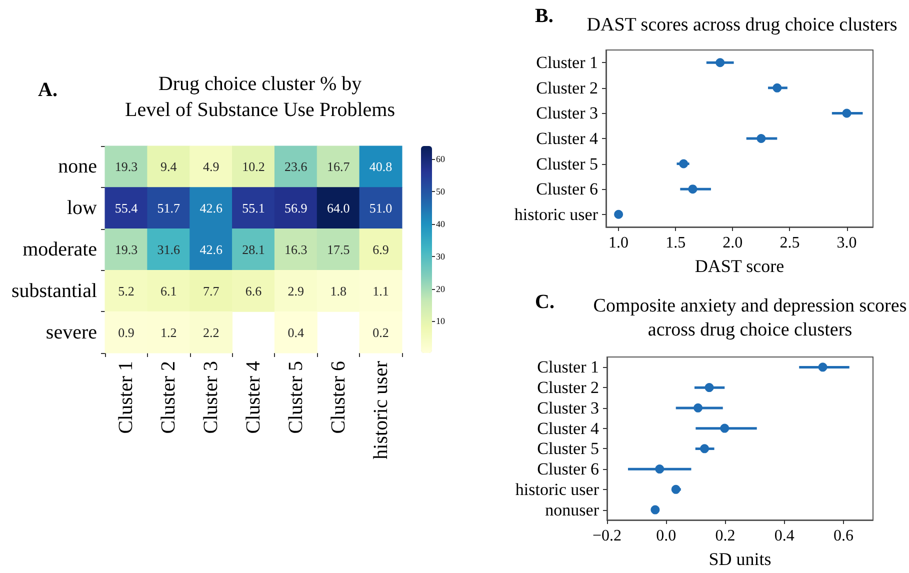 The height and width of the screenshot is (573, 909). What do you see at coordinates (607, 536) in the screenshot?
I see `x-tick-label: −0.2` at bounding box center [607, 536].